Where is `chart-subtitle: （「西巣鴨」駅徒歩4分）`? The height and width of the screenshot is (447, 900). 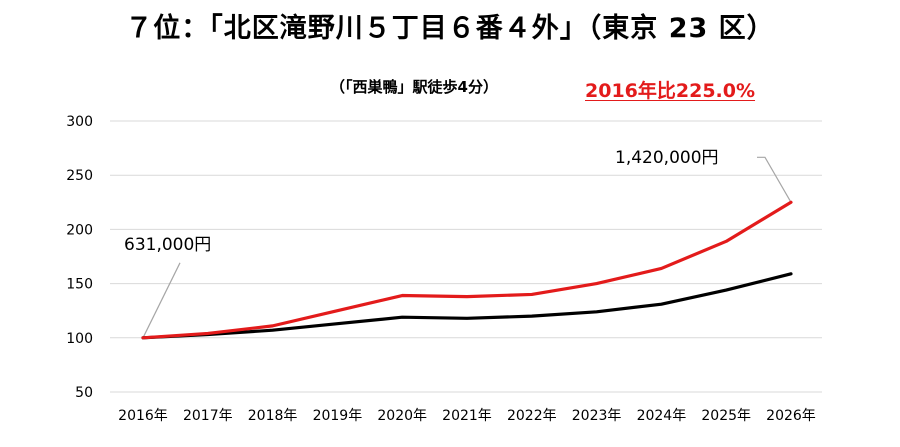 chart-subtitle: （「西巣鴨」駅徒歩4分） is located at coordinates (414, 87).